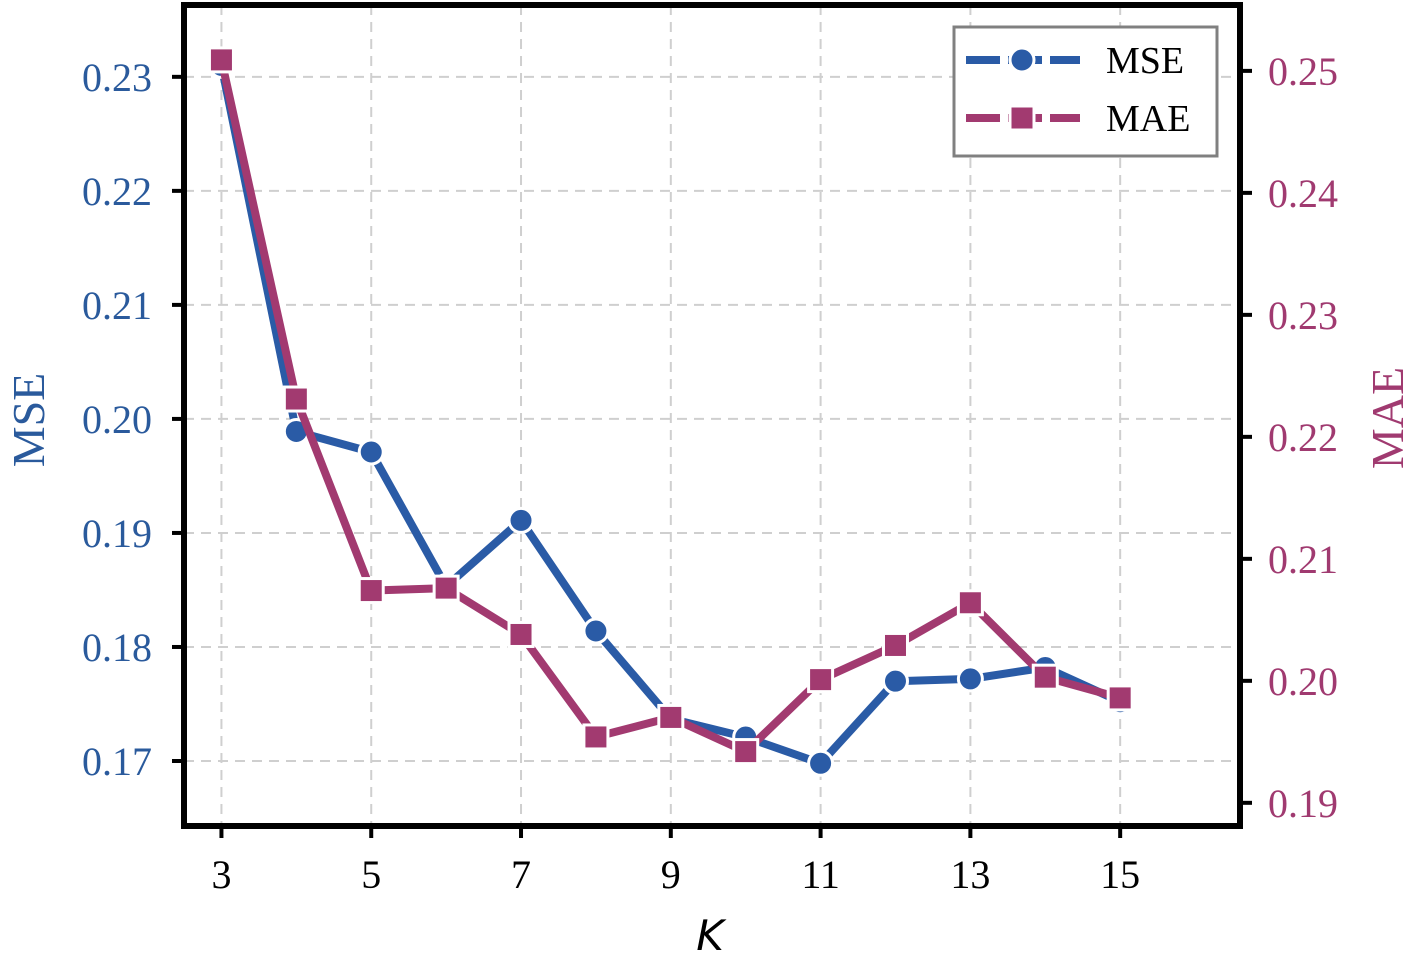 Image resolution: width=1422 pixels, height=972 pixels. What do you see at coordinates (1120, 874) in the screenshot?
I see `x-tick-label: 15` at bounding box center [1120, 874].